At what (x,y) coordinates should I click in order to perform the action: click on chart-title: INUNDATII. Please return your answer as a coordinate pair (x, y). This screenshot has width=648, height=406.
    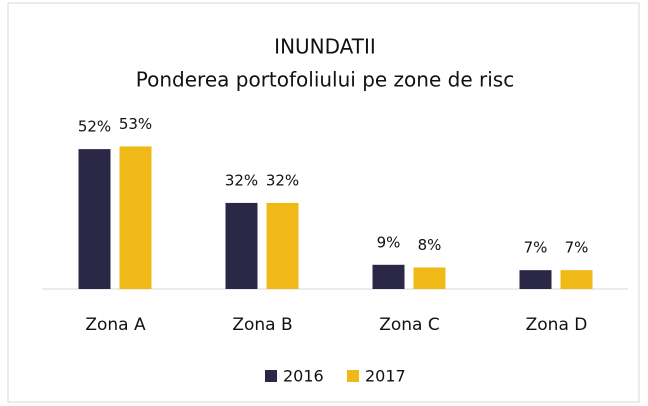
    Looking at the image, I should click on (325, 47).